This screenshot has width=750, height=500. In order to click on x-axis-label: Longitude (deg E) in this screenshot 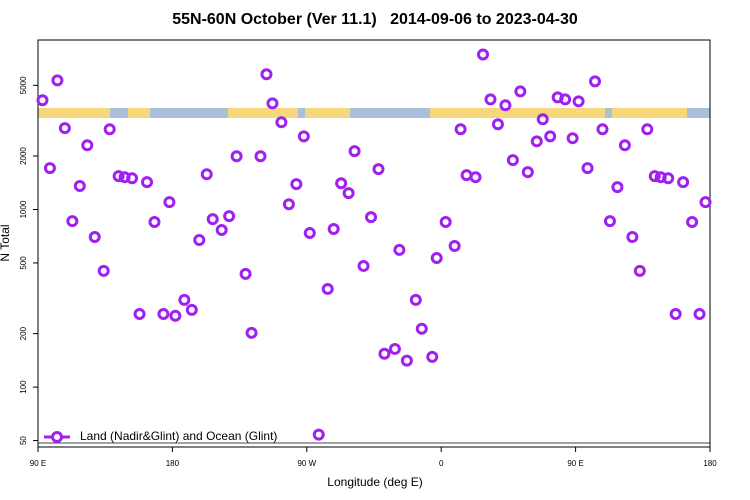, I will do `click(374, 482)`.